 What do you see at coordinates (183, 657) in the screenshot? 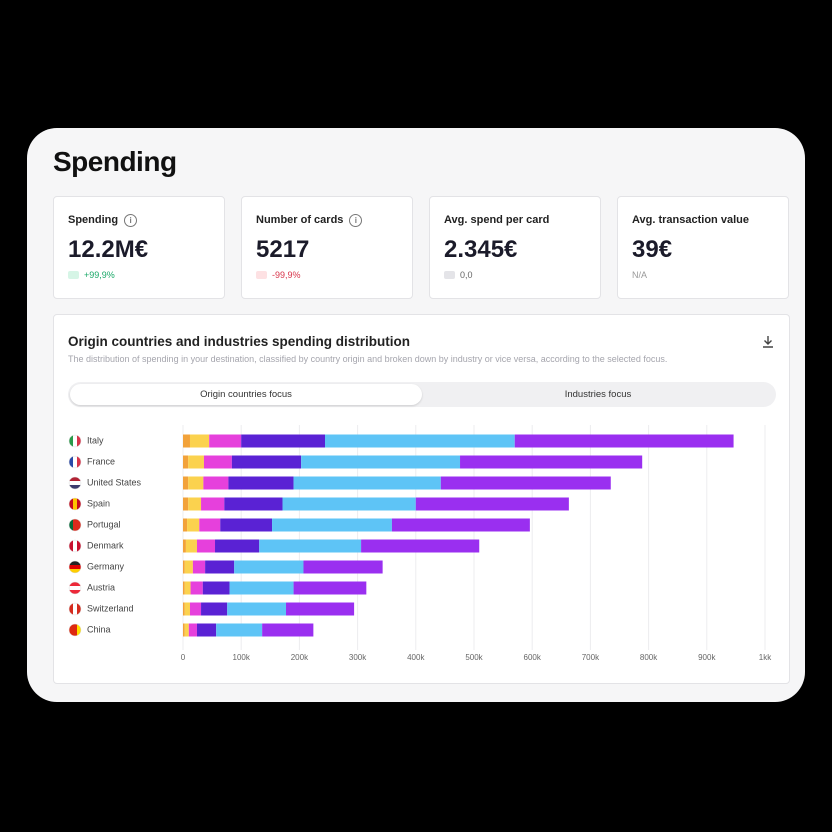
I see `x-tick-label: 0` at bounding box center [183, 657].